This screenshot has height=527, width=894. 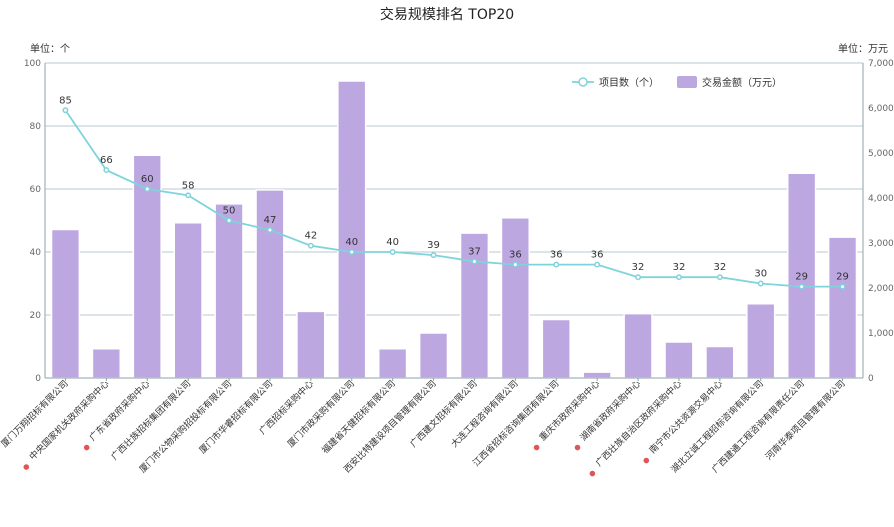 I want to click on y-right-tick-label: 6,000, so click(x=881, y=109).